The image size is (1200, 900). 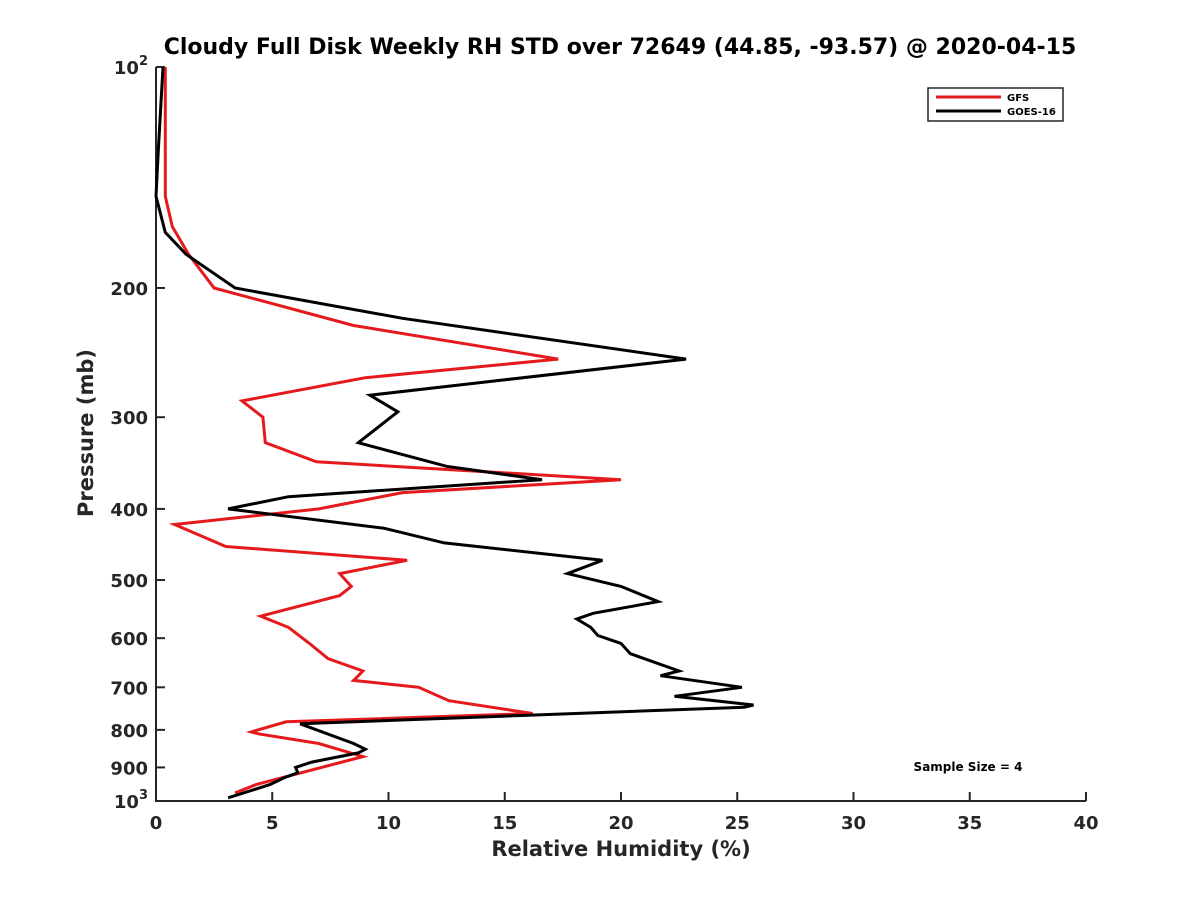 I want to click on y-tick-label: 700, so click(x=129, y=688).